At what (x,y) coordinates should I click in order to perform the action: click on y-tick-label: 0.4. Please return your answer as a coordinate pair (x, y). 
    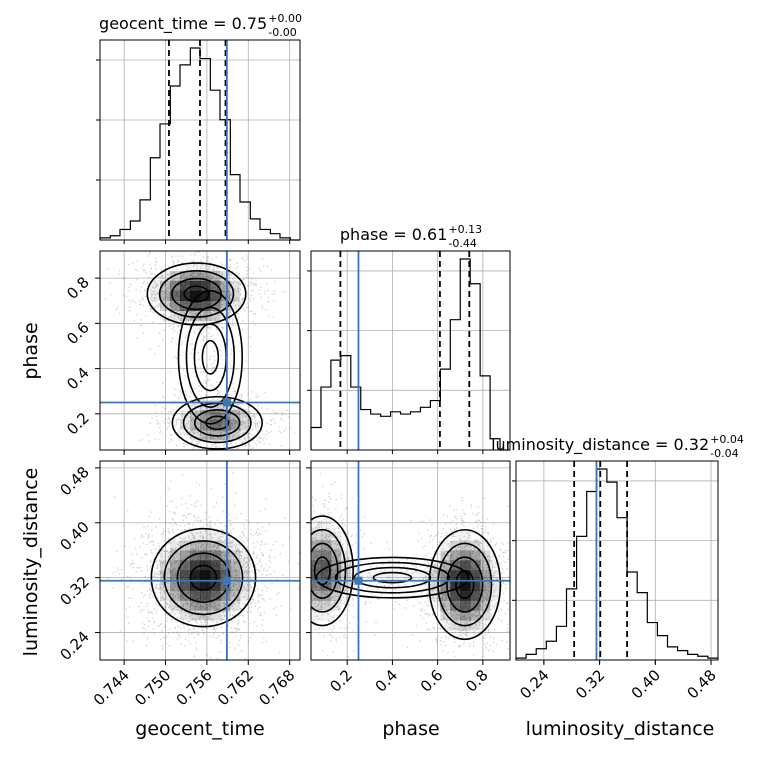
    Looking at the image, I should click on (78, 379).